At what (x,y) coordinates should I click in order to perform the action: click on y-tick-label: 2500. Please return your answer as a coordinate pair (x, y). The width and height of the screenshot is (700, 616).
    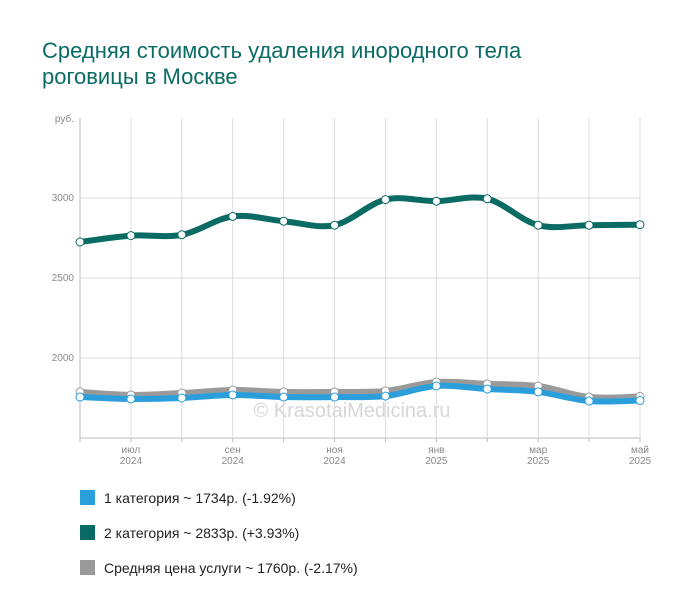
    Looking at the image, I should click on (63, 278).